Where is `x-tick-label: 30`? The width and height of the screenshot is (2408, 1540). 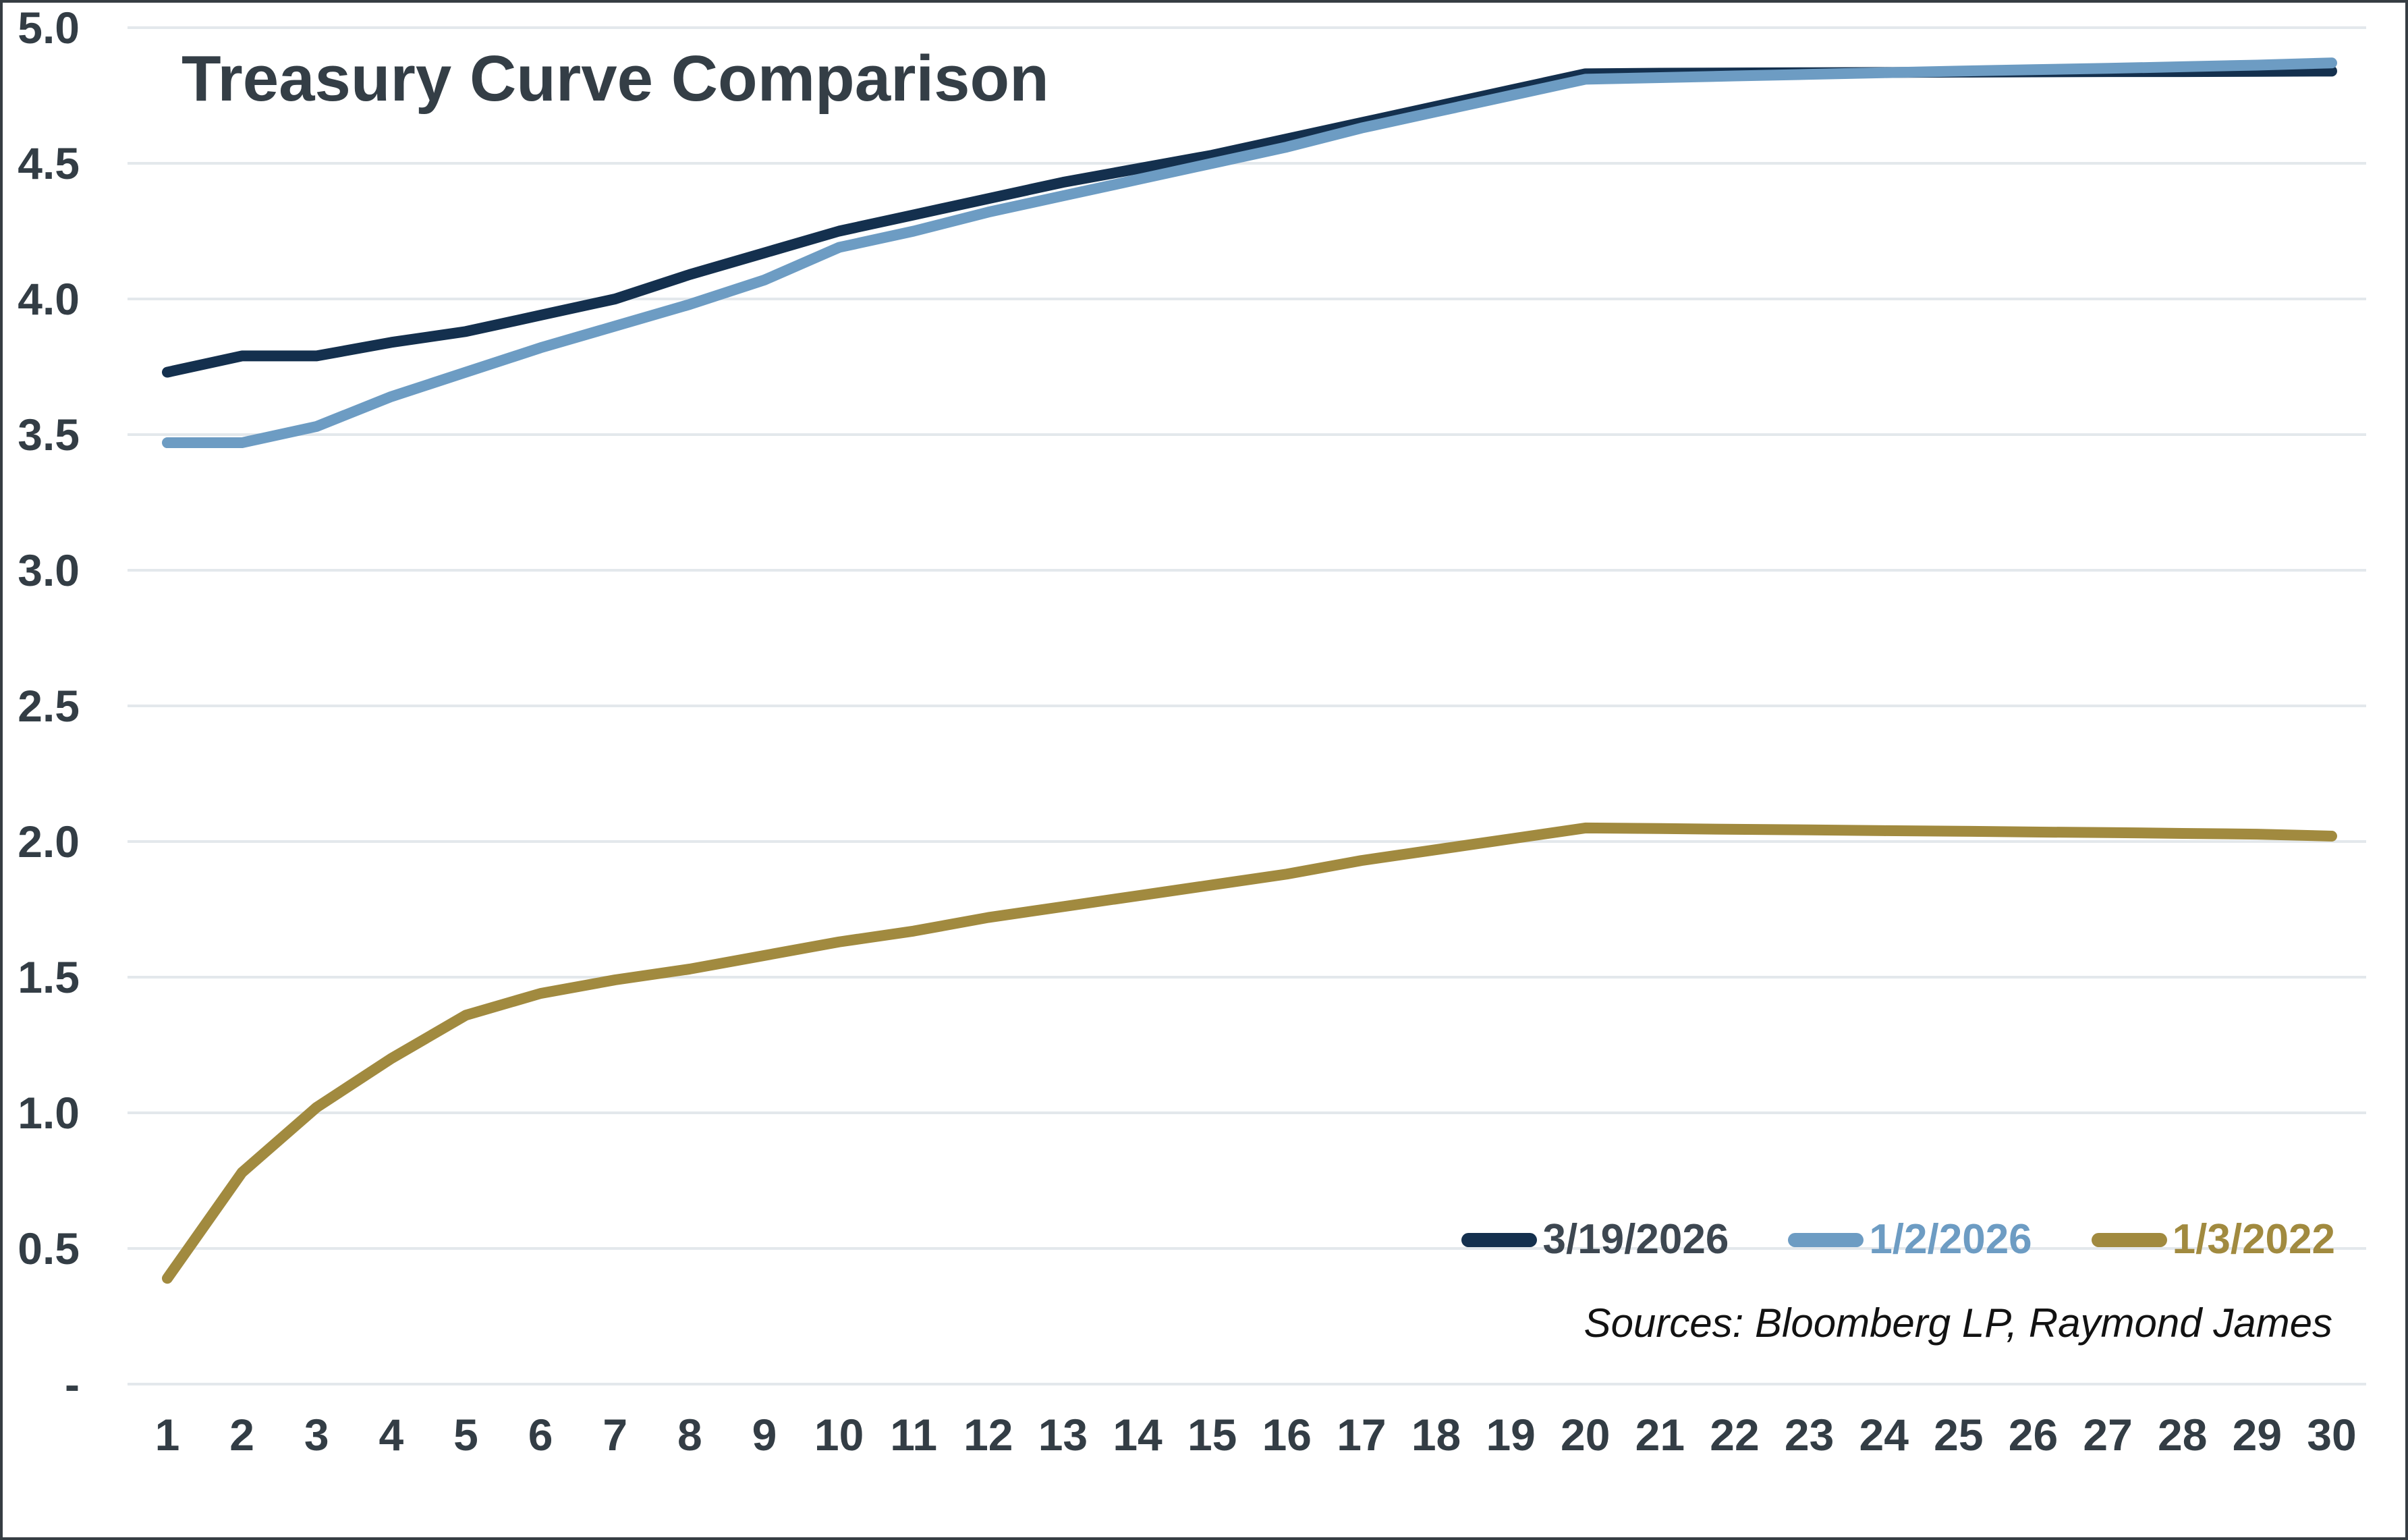 x-tick-label: 30 is located at coordinates (2332, 1435).